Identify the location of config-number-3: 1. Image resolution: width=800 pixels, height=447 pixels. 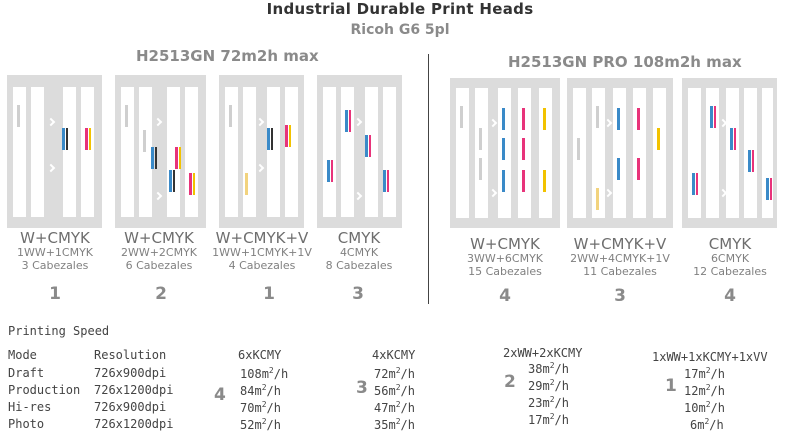
(269, 294).